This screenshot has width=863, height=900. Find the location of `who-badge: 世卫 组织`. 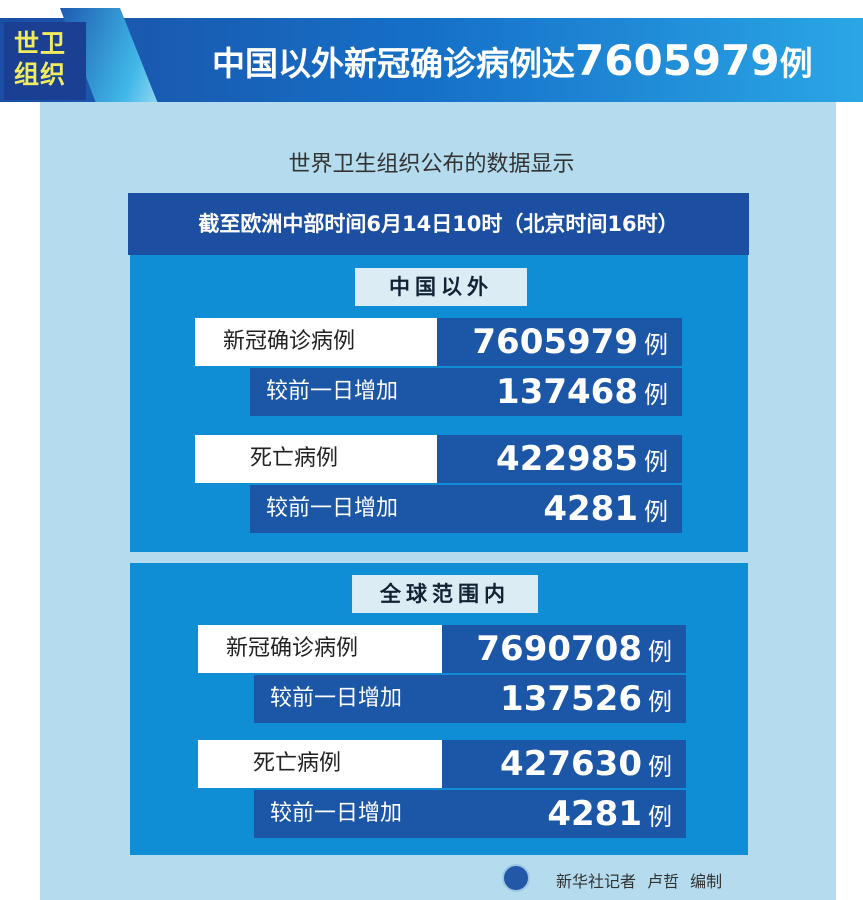

who-badge: 世卫 组织 is located at coordinates (45, 61).